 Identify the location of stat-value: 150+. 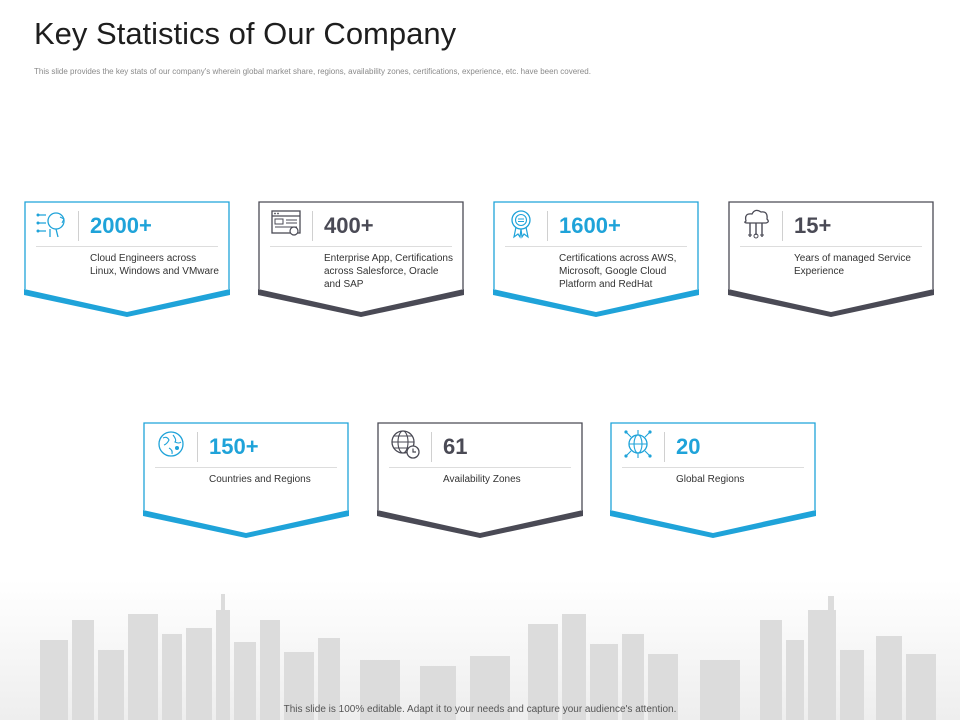
(234, 446).